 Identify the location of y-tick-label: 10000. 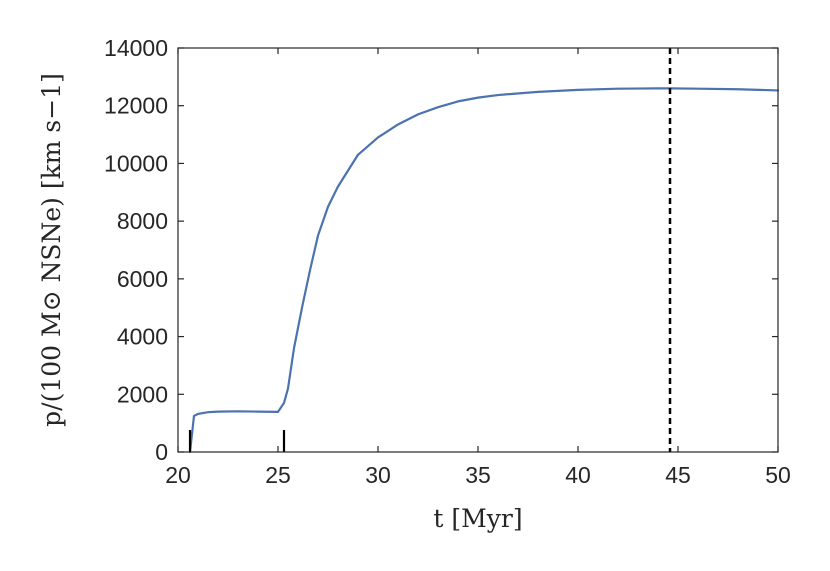
(136, 163).